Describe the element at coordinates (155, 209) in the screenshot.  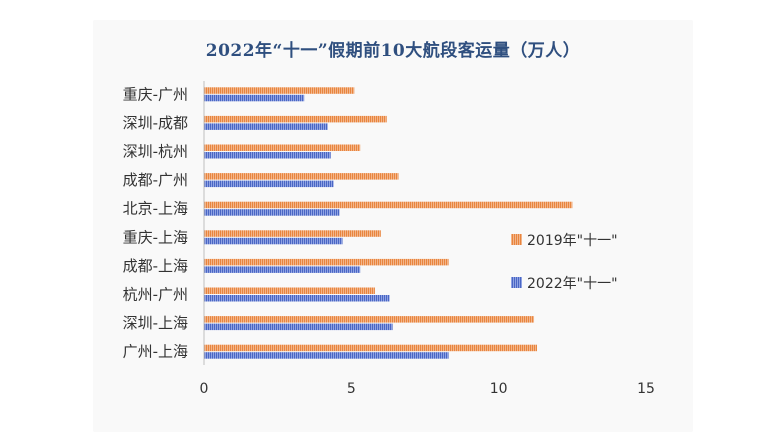
I see `category-label: 北京-上海` at that location.